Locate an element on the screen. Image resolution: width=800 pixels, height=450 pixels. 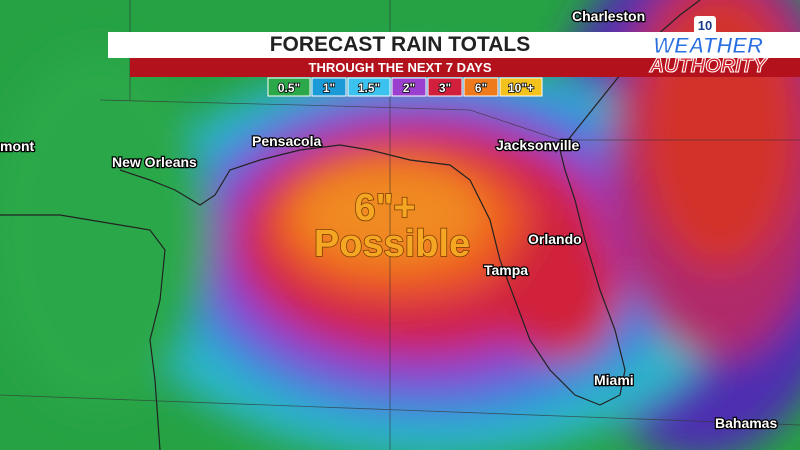
logo-line2: AUTHORITY is located at coordinates (708, 66).